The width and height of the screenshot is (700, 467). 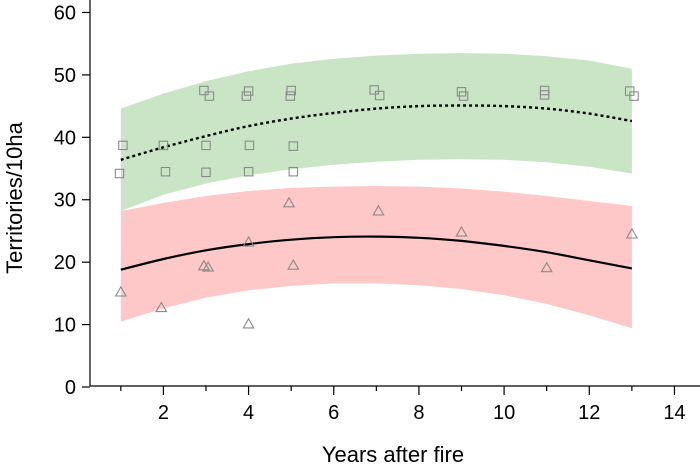 I want to click on x-axis-title: Years after fire, so click(x=393, y=454).